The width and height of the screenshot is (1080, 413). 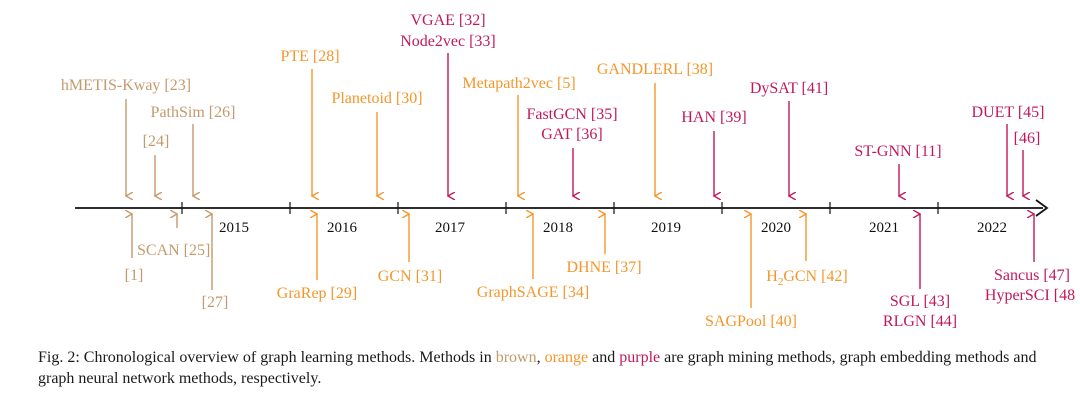 What do you see at coordinates (450, 228) in the screenshot?
I see `year-label-2017: 2017` at bounding box center [450, 228].